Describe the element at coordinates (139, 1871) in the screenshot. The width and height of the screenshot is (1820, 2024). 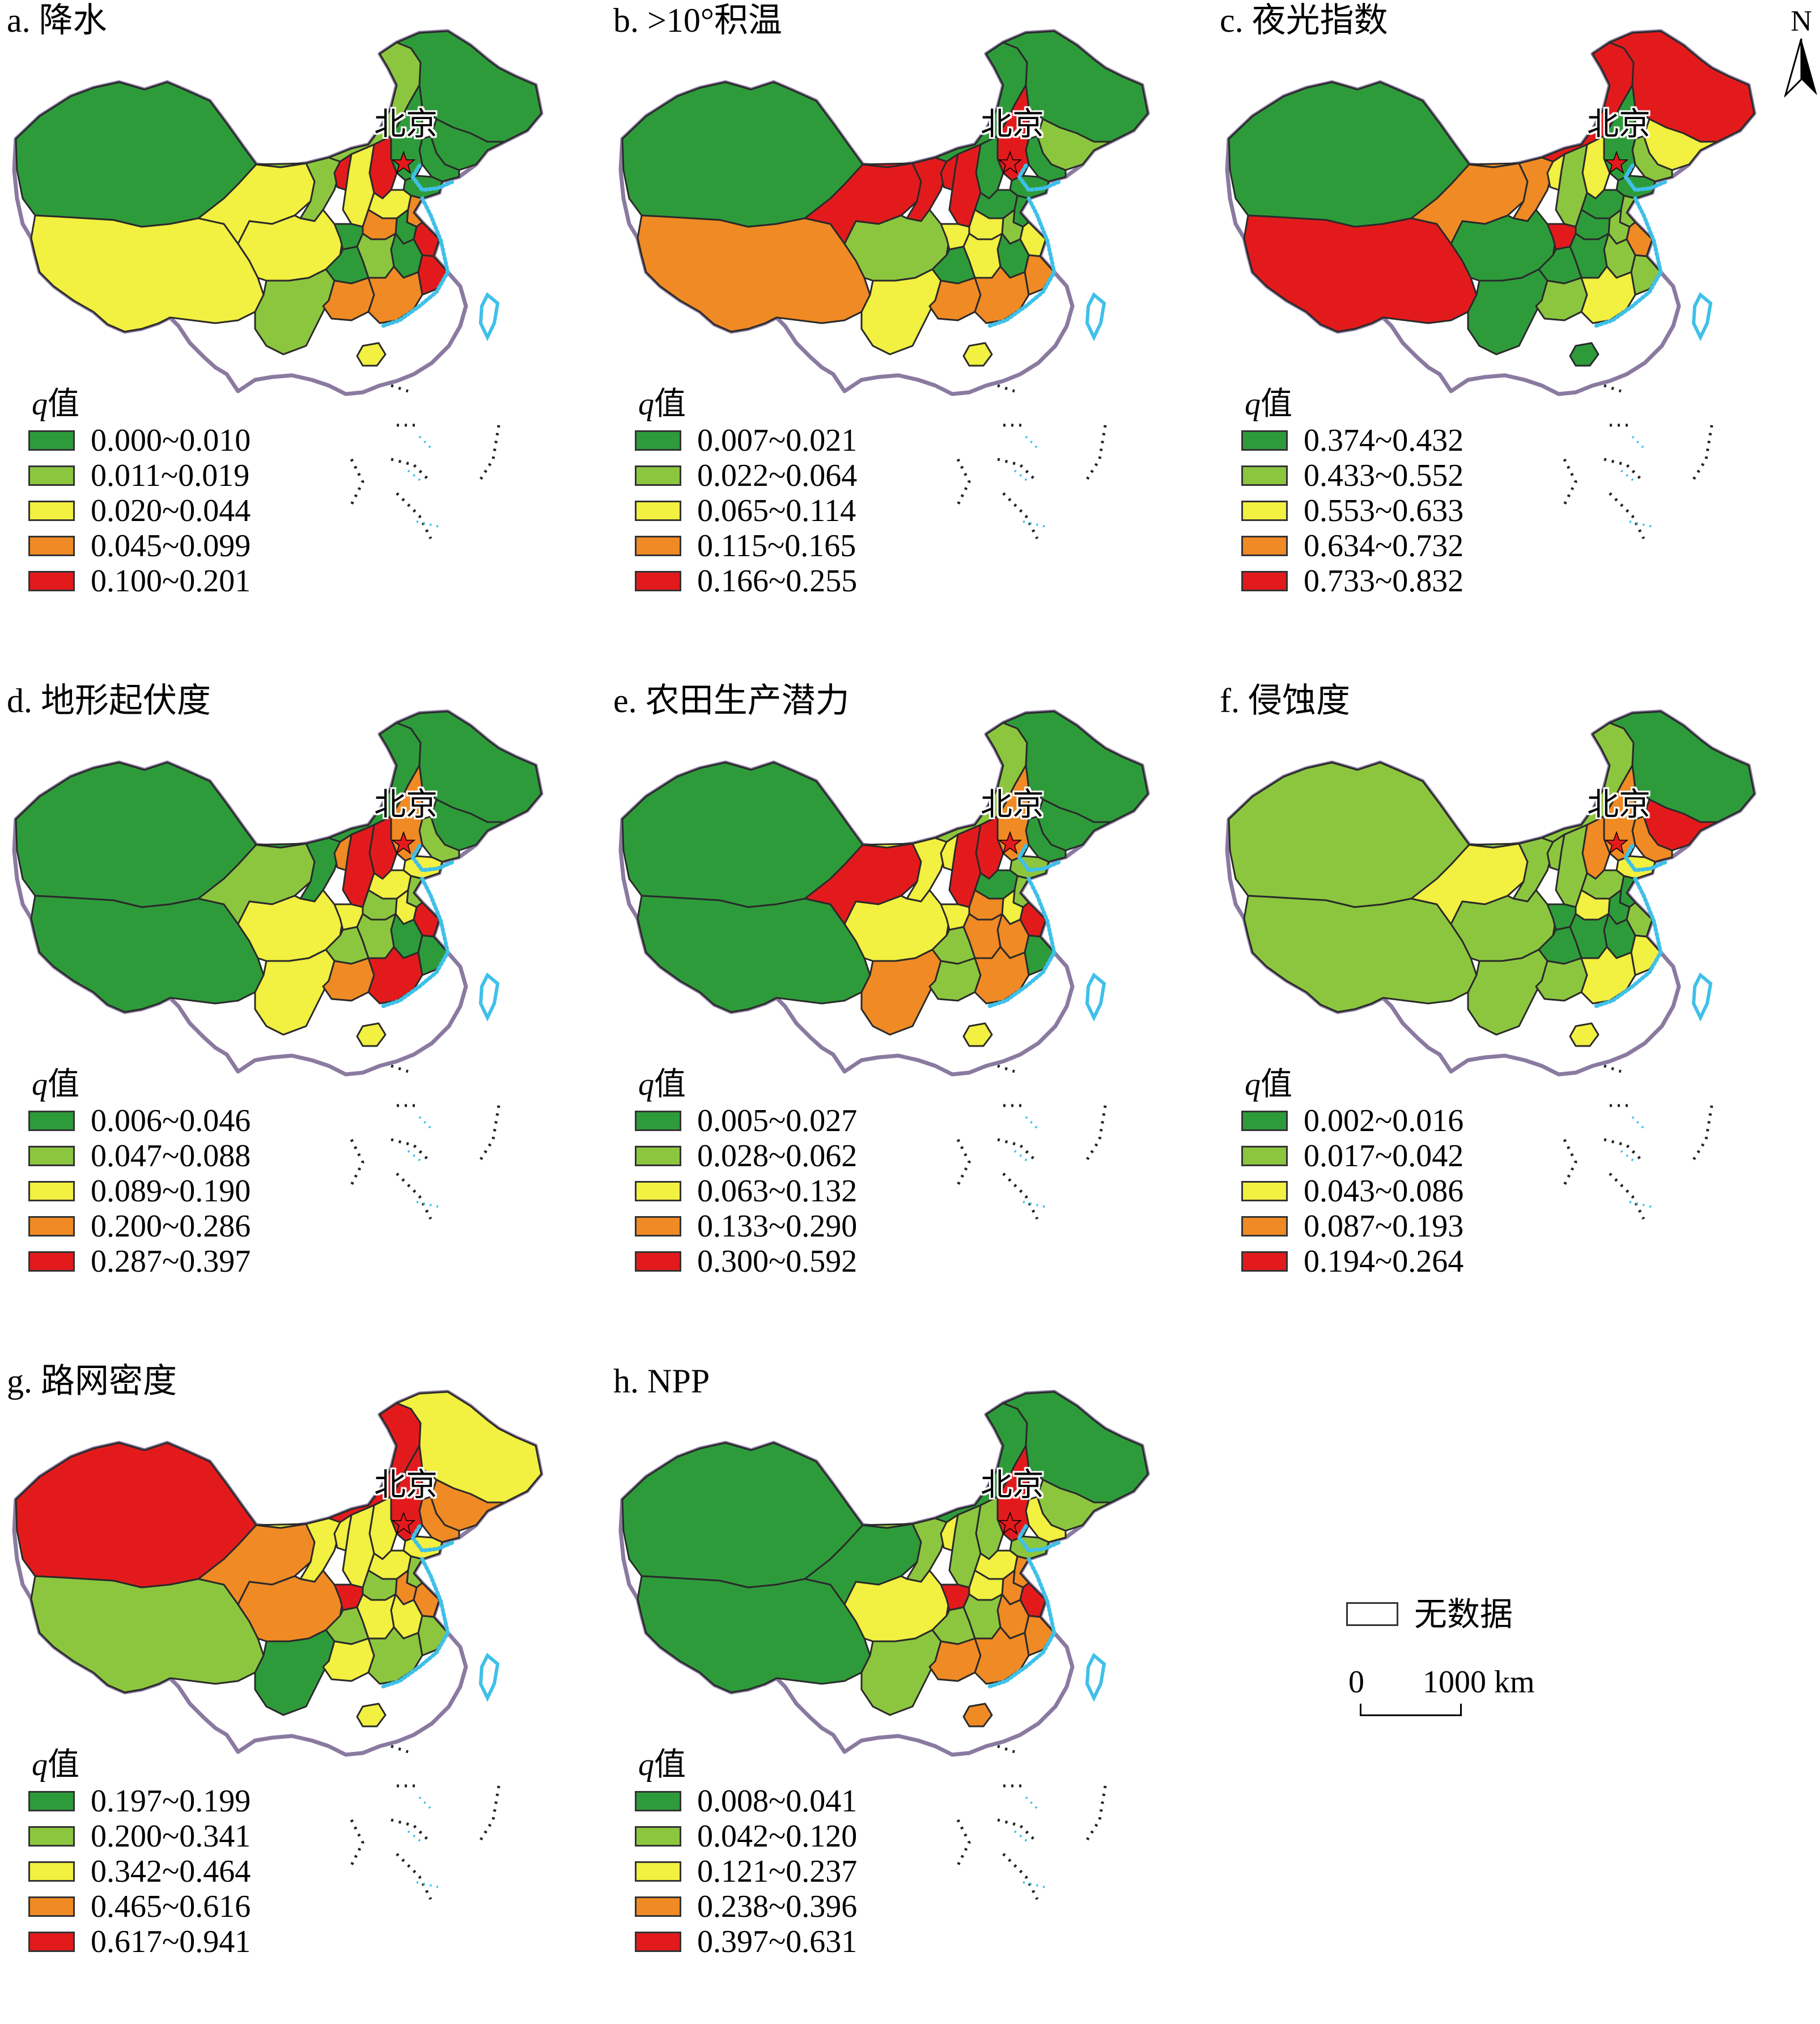
I see `legend-item: 0.342~0.464` at that location.